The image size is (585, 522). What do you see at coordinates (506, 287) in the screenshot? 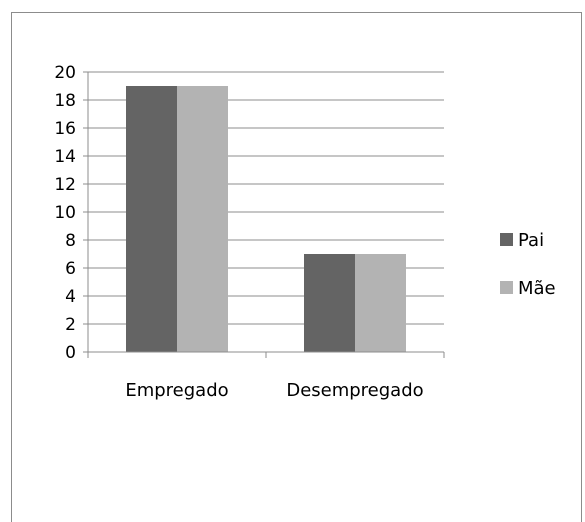
I see `legend-swatch-me` at bounding box center [506, 287].